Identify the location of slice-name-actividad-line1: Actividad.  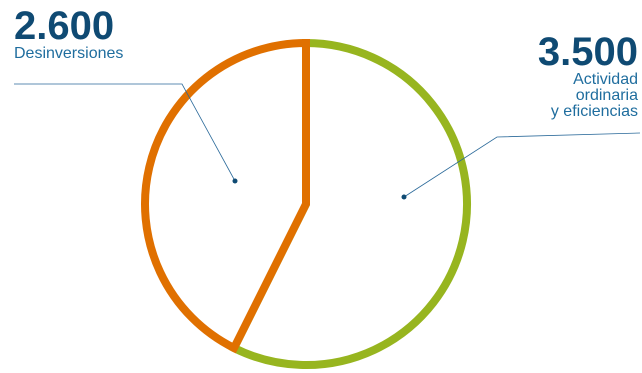
(605, 79).